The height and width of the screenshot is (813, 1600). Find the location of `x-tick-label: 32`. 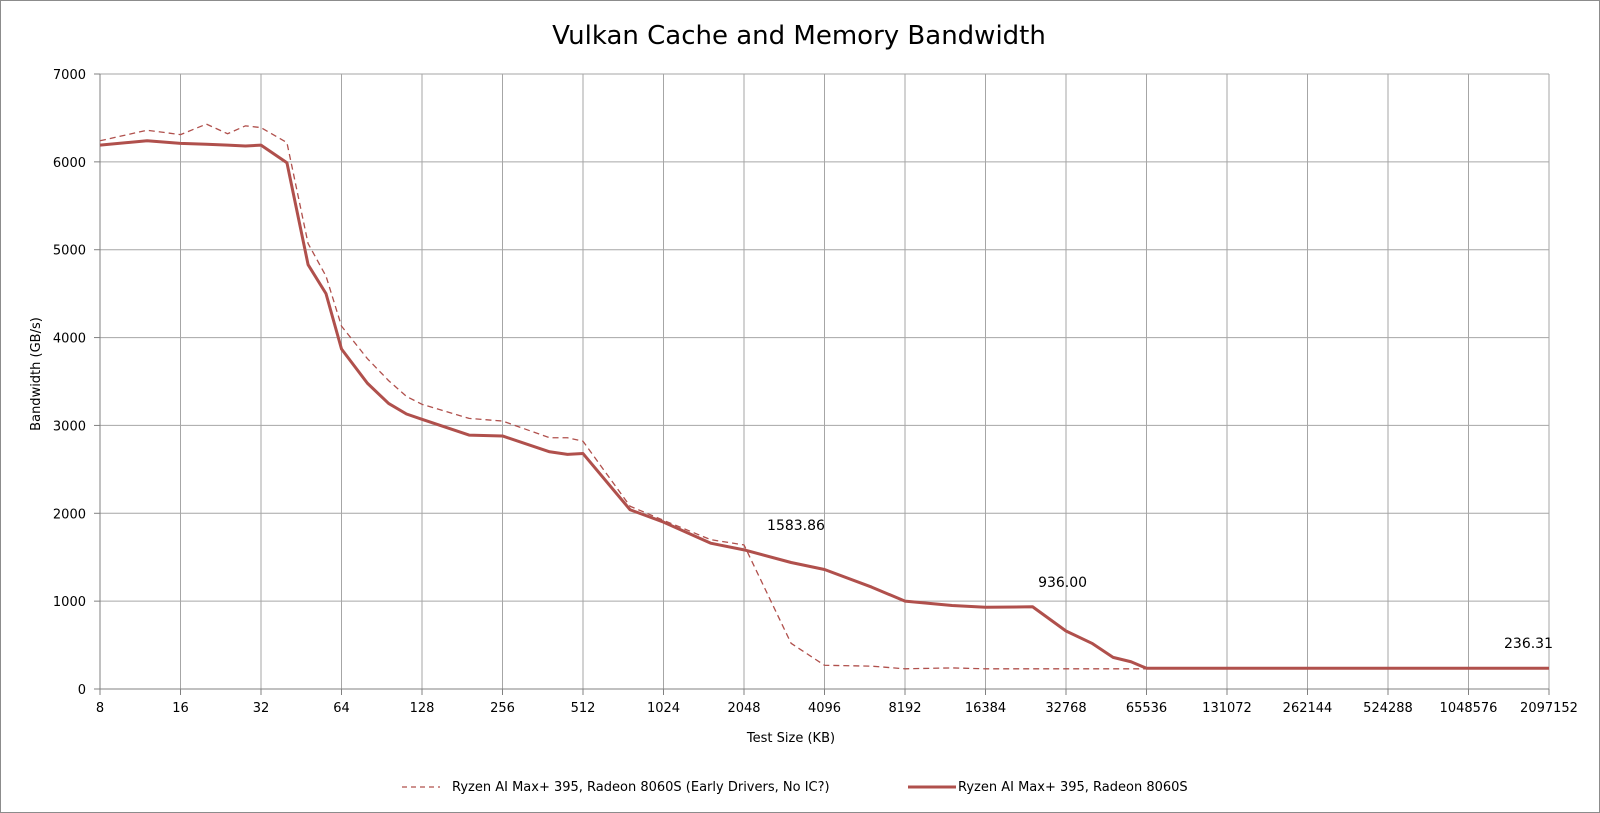

x-tick-label: 32 is located at coordinates (261, 708).